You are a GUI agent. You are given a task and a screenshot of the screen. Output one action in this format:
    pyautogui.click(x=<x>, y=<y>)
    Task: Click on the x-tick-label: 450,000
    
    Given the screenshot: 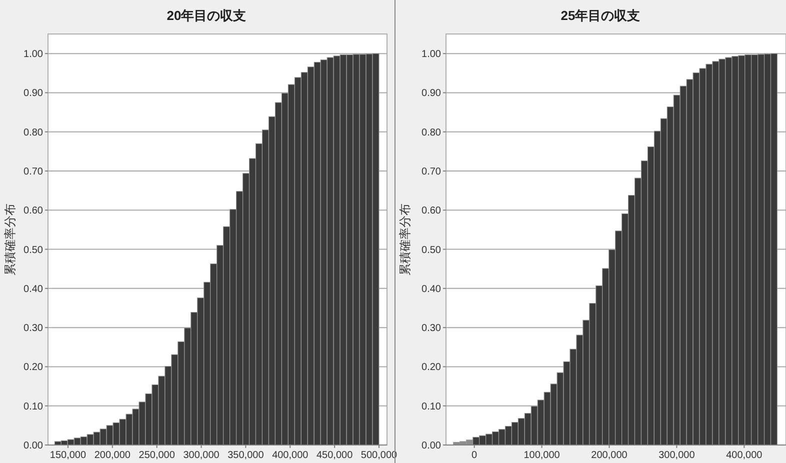 What is the action you would take?
    pyautogui.click(x=335, y=455)
    